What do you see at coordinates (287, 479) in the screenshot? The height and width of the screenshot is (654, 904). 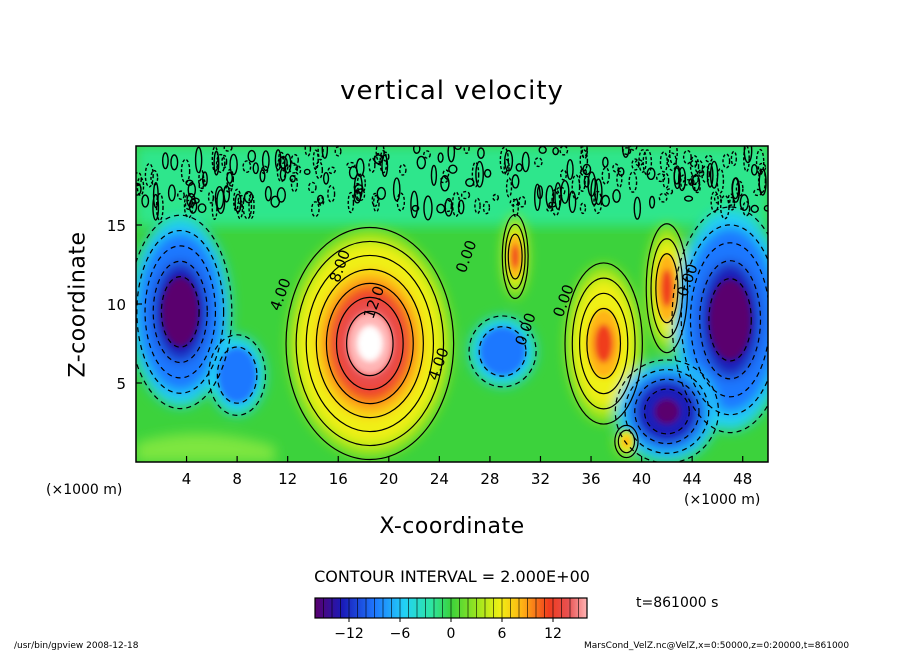 I see `x-tick-label: 12` at bounding box center [287, 479].